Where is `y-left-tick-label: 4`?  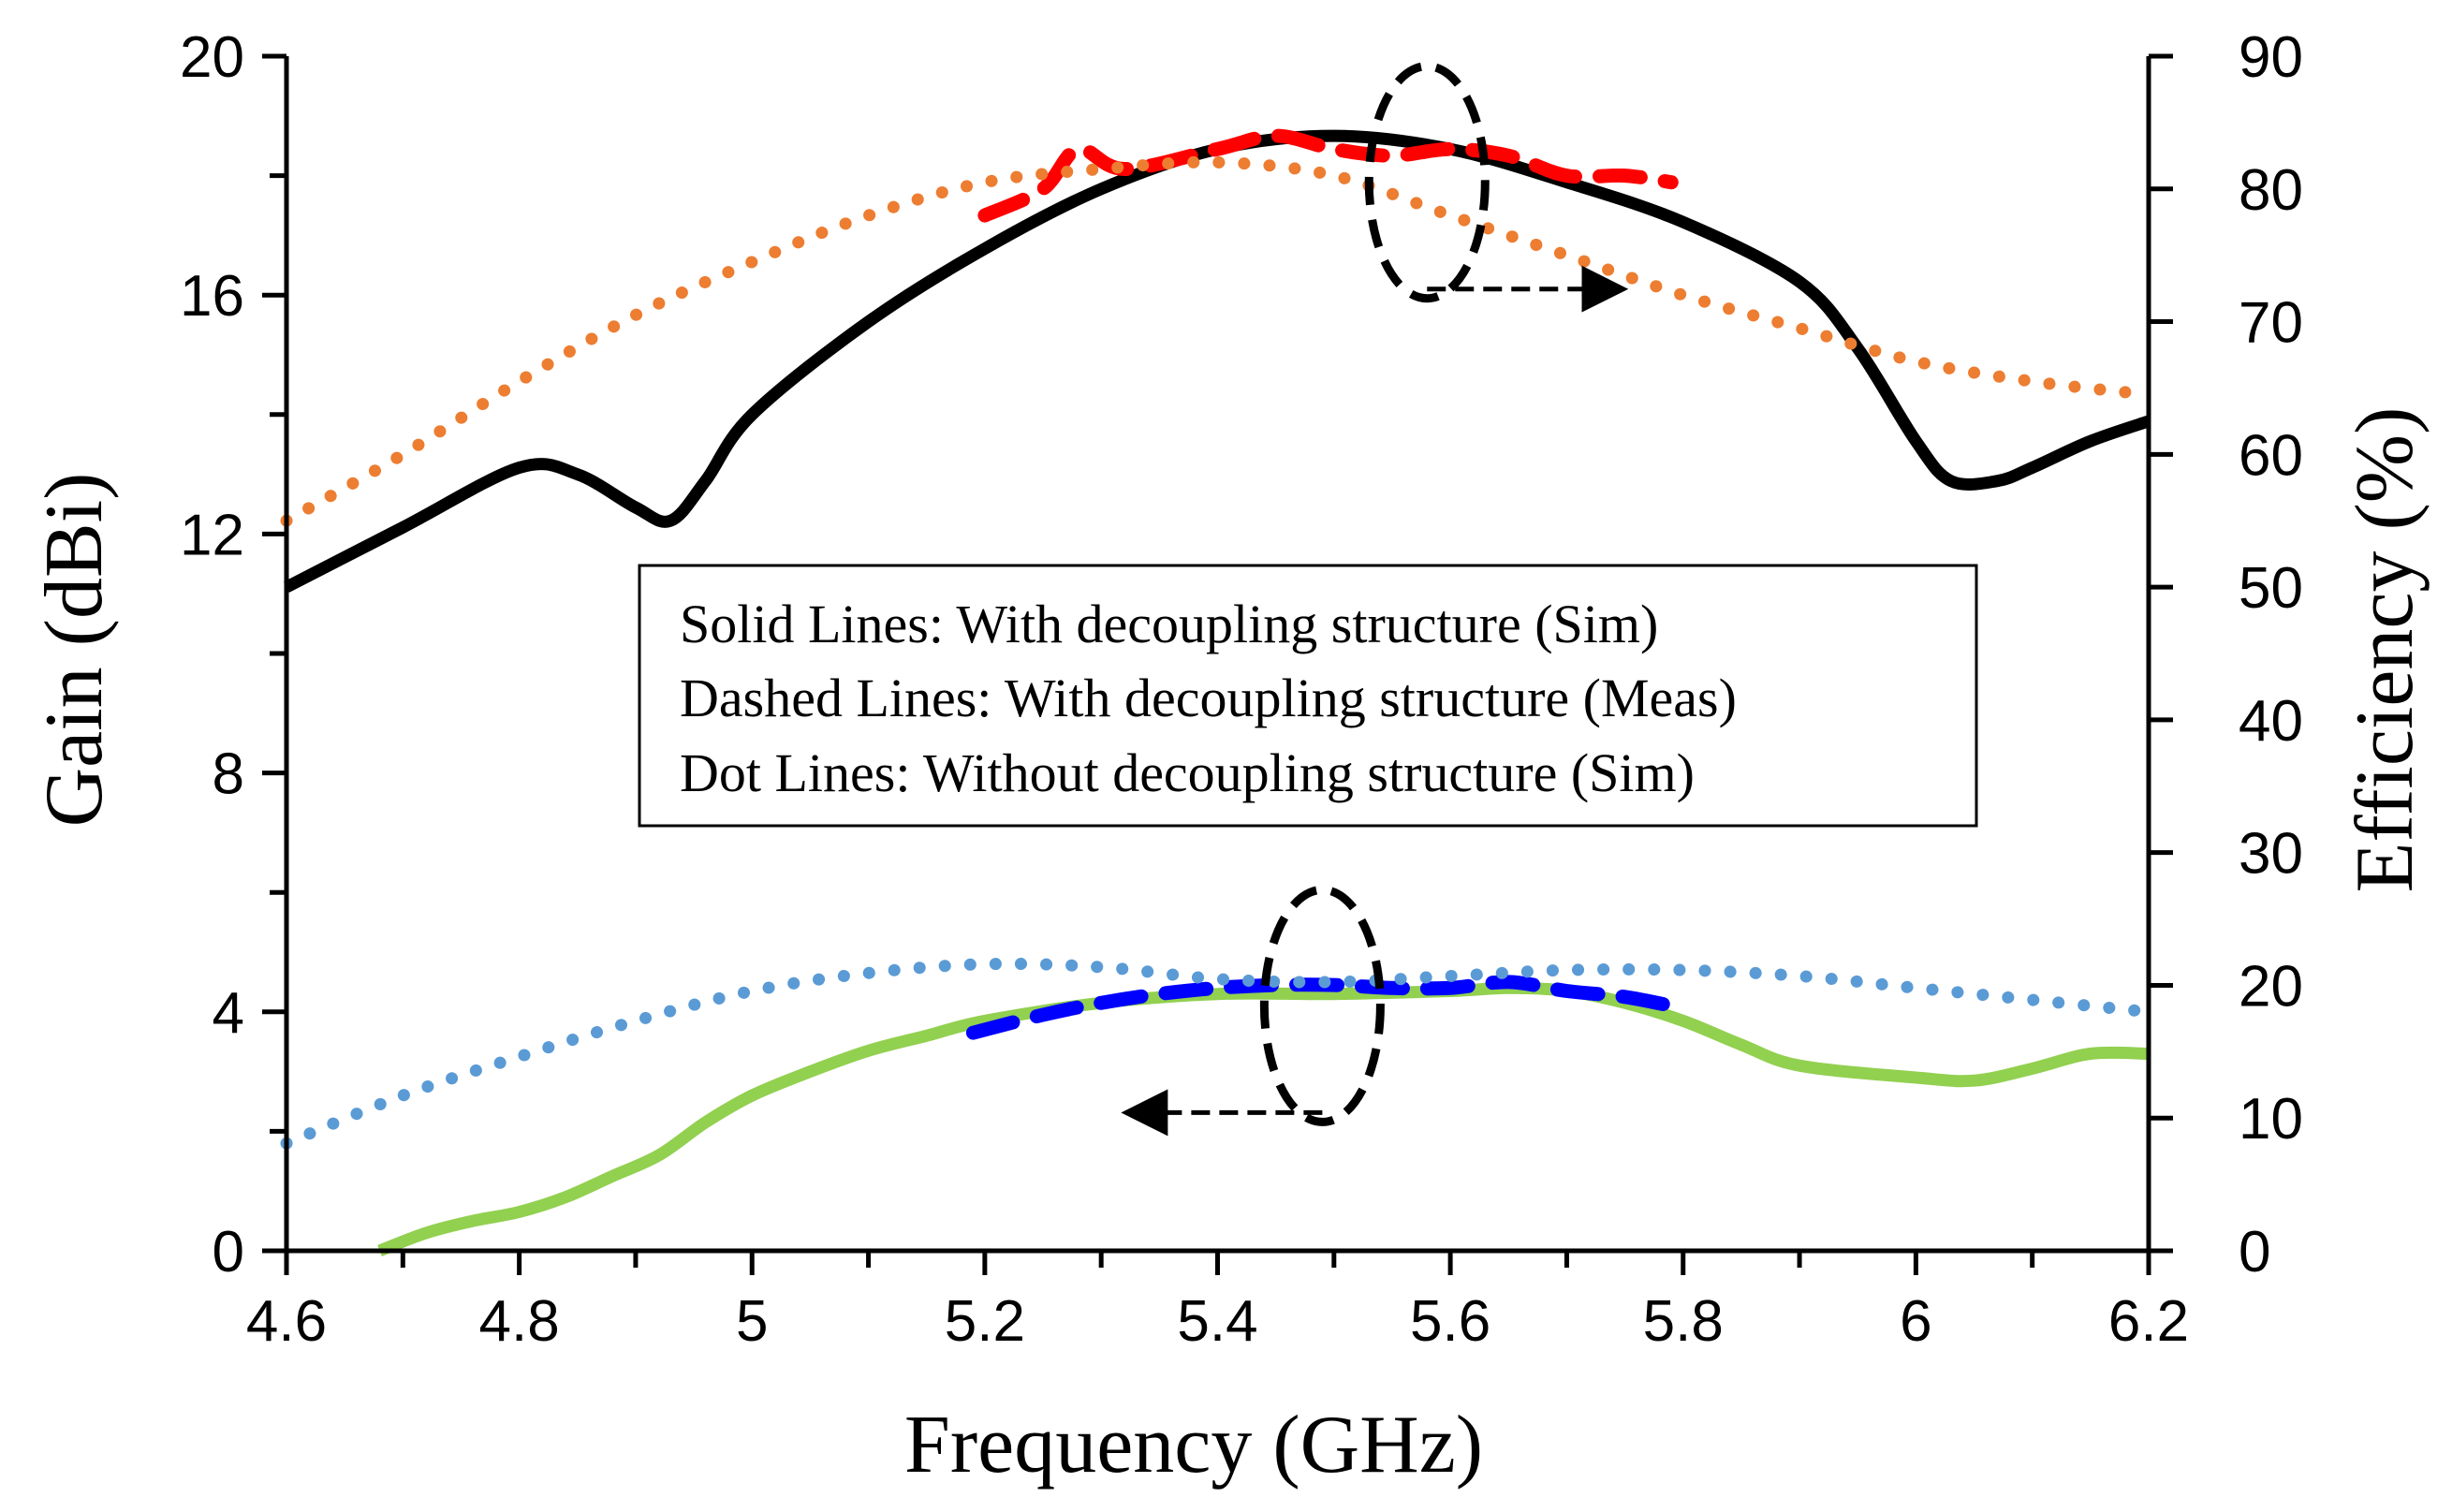
y-left-tick-label: 4 is located at coordinates (228, 1013).